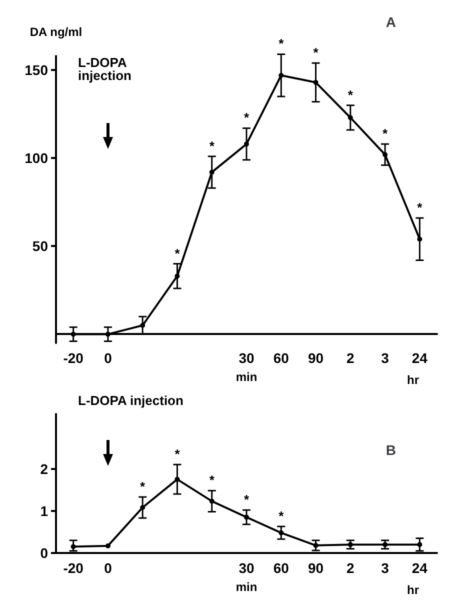 The image size is (459, 607). What do you see at coordinates (391, 22) in the screenshot?
I see `chart-title: A` at bounding box center [391, 22].